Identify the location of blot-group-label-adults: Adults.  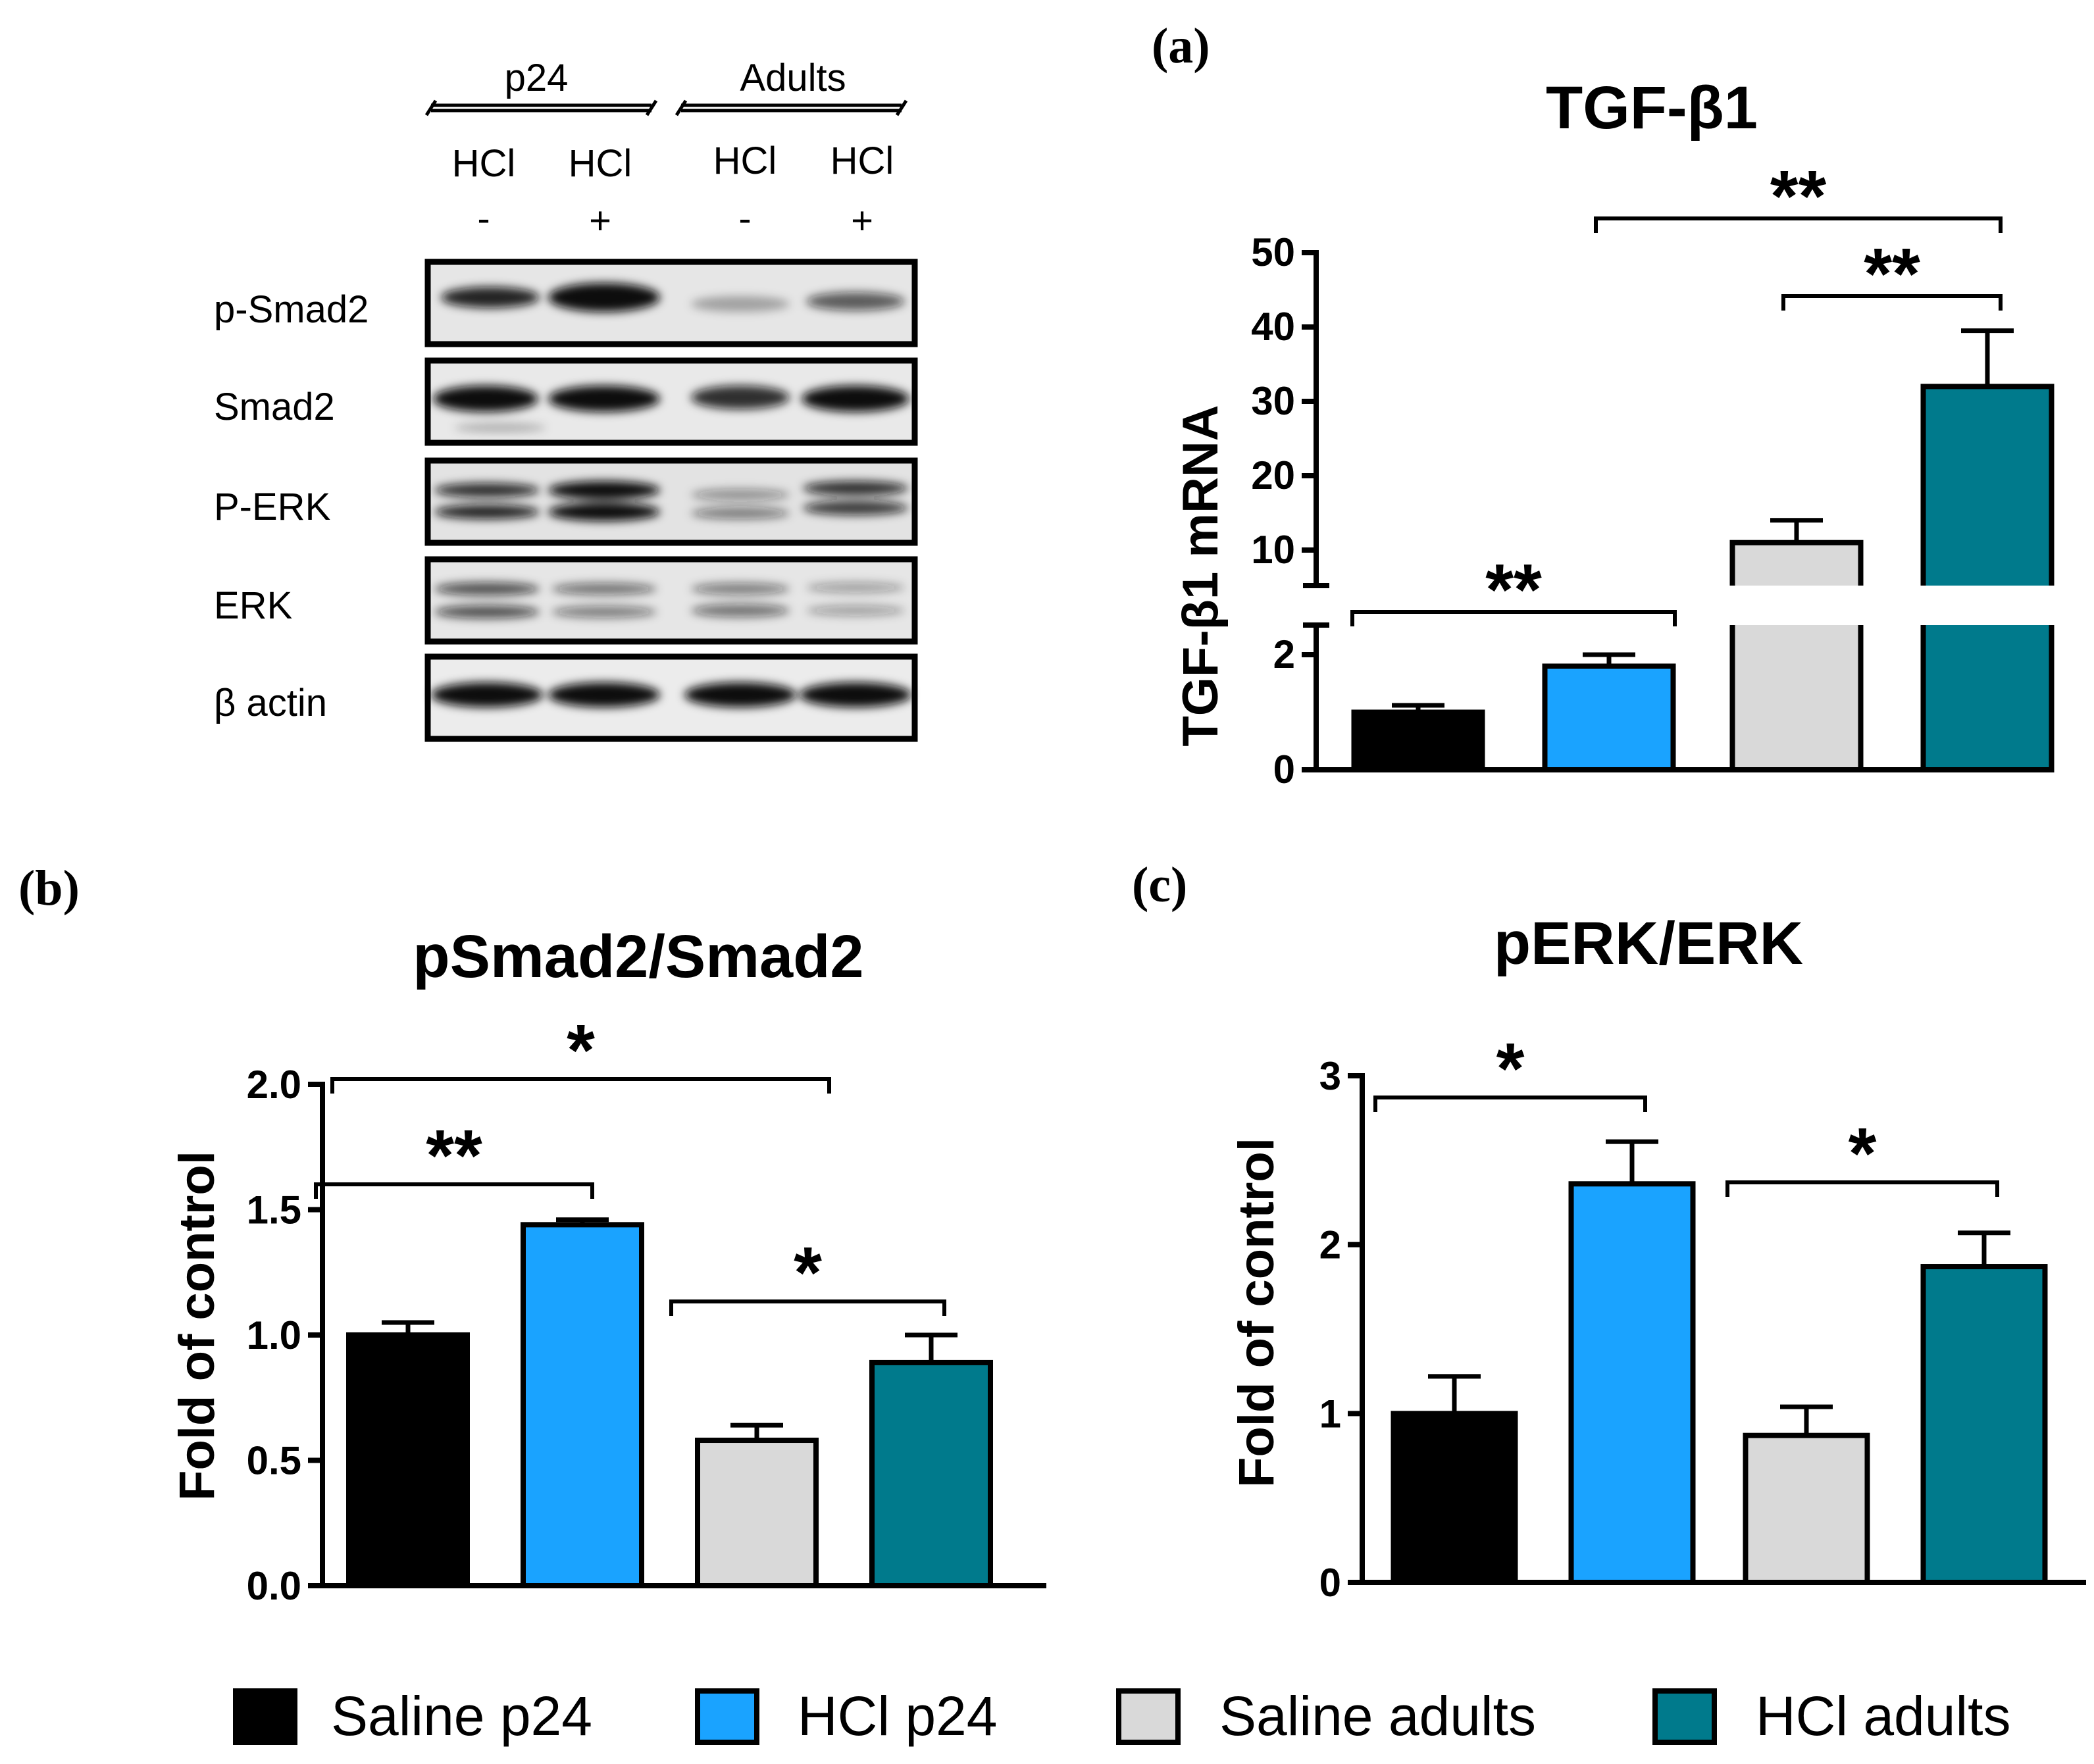
(793, 78).